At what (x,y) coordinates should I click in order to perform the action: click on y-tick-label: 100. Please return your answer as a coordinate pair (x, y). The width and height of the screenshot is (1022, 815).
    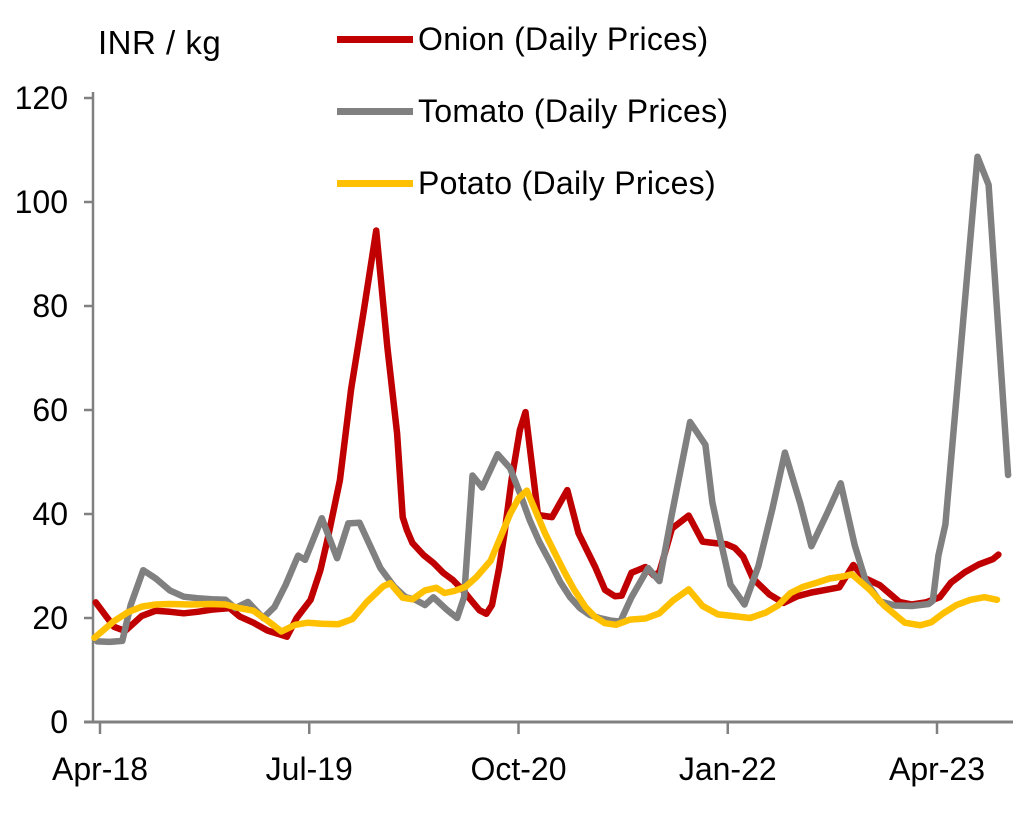
    Looking at the image, I should click on (41, 202).